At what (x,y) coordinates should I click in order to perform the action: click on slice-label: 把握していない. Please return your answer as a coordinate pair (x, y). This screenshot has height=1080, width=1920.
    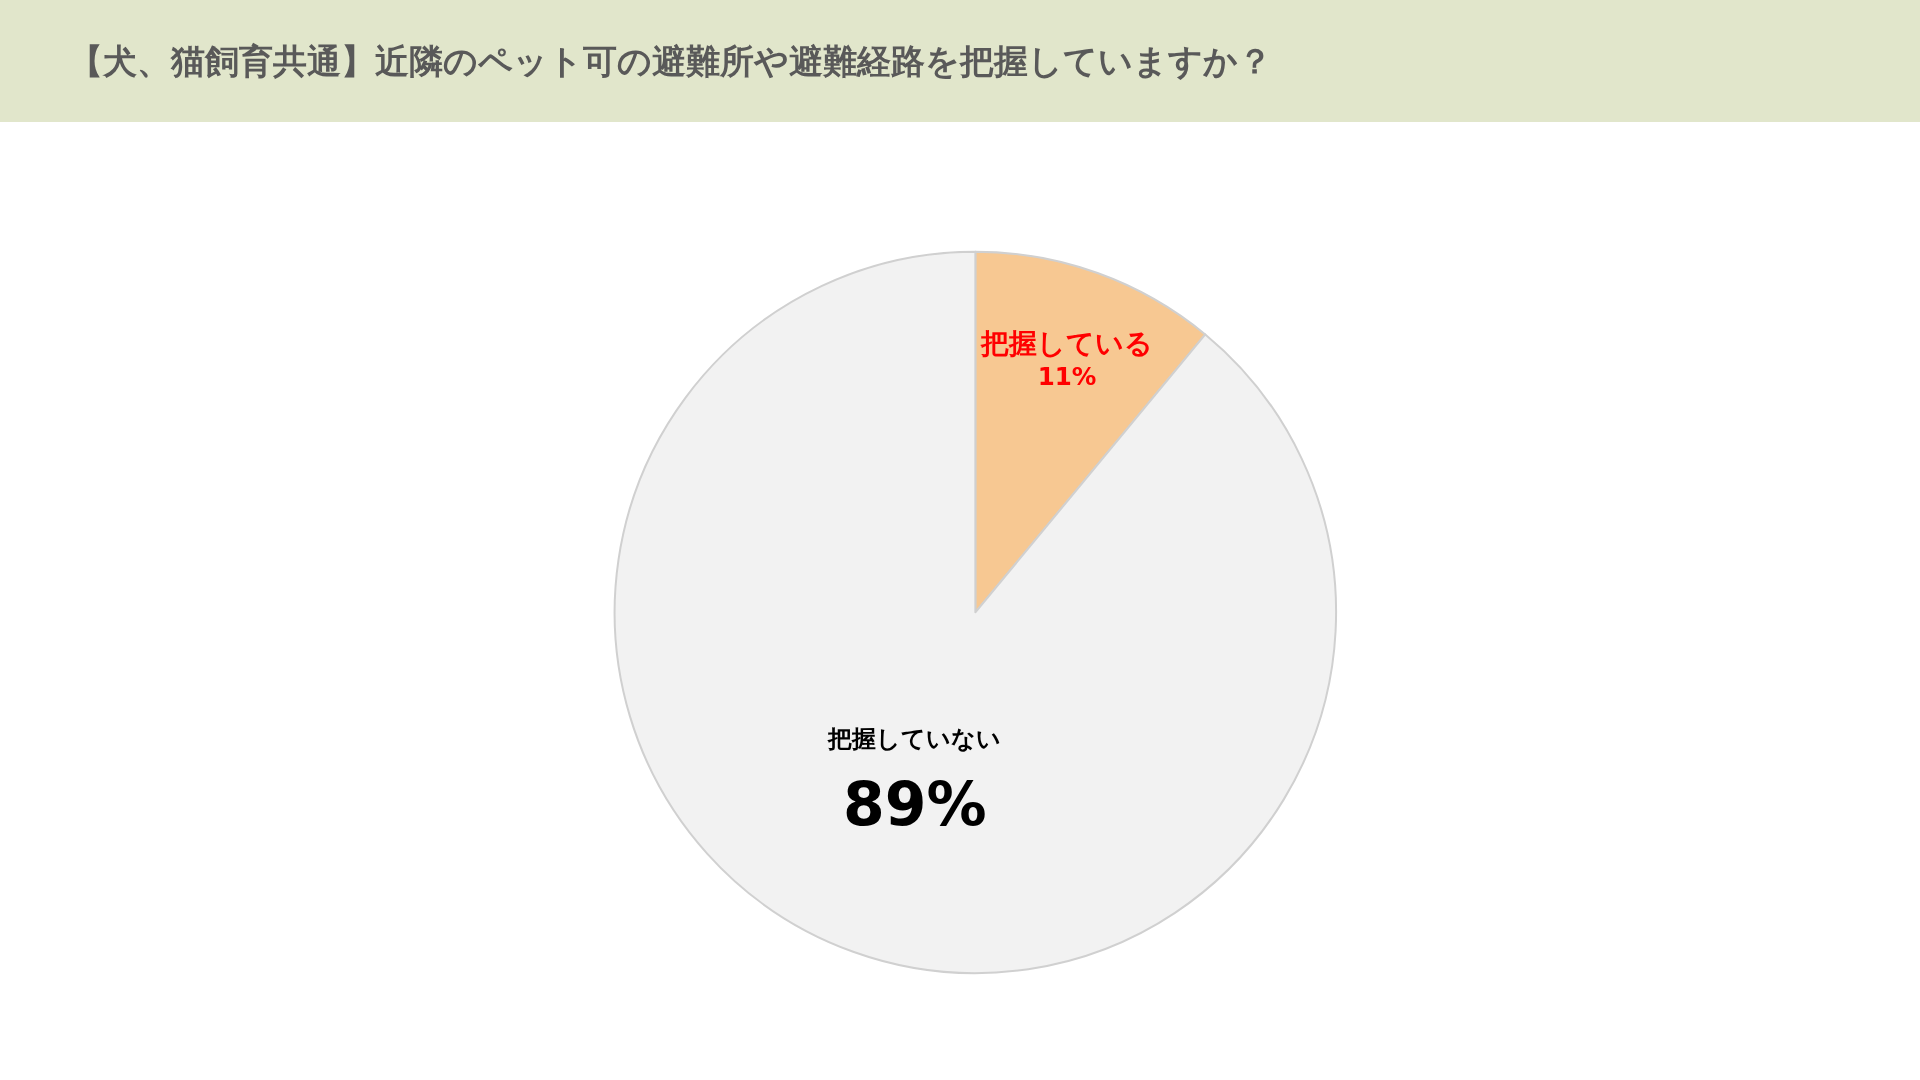
    Looking at the image, I should click on (914, 739).